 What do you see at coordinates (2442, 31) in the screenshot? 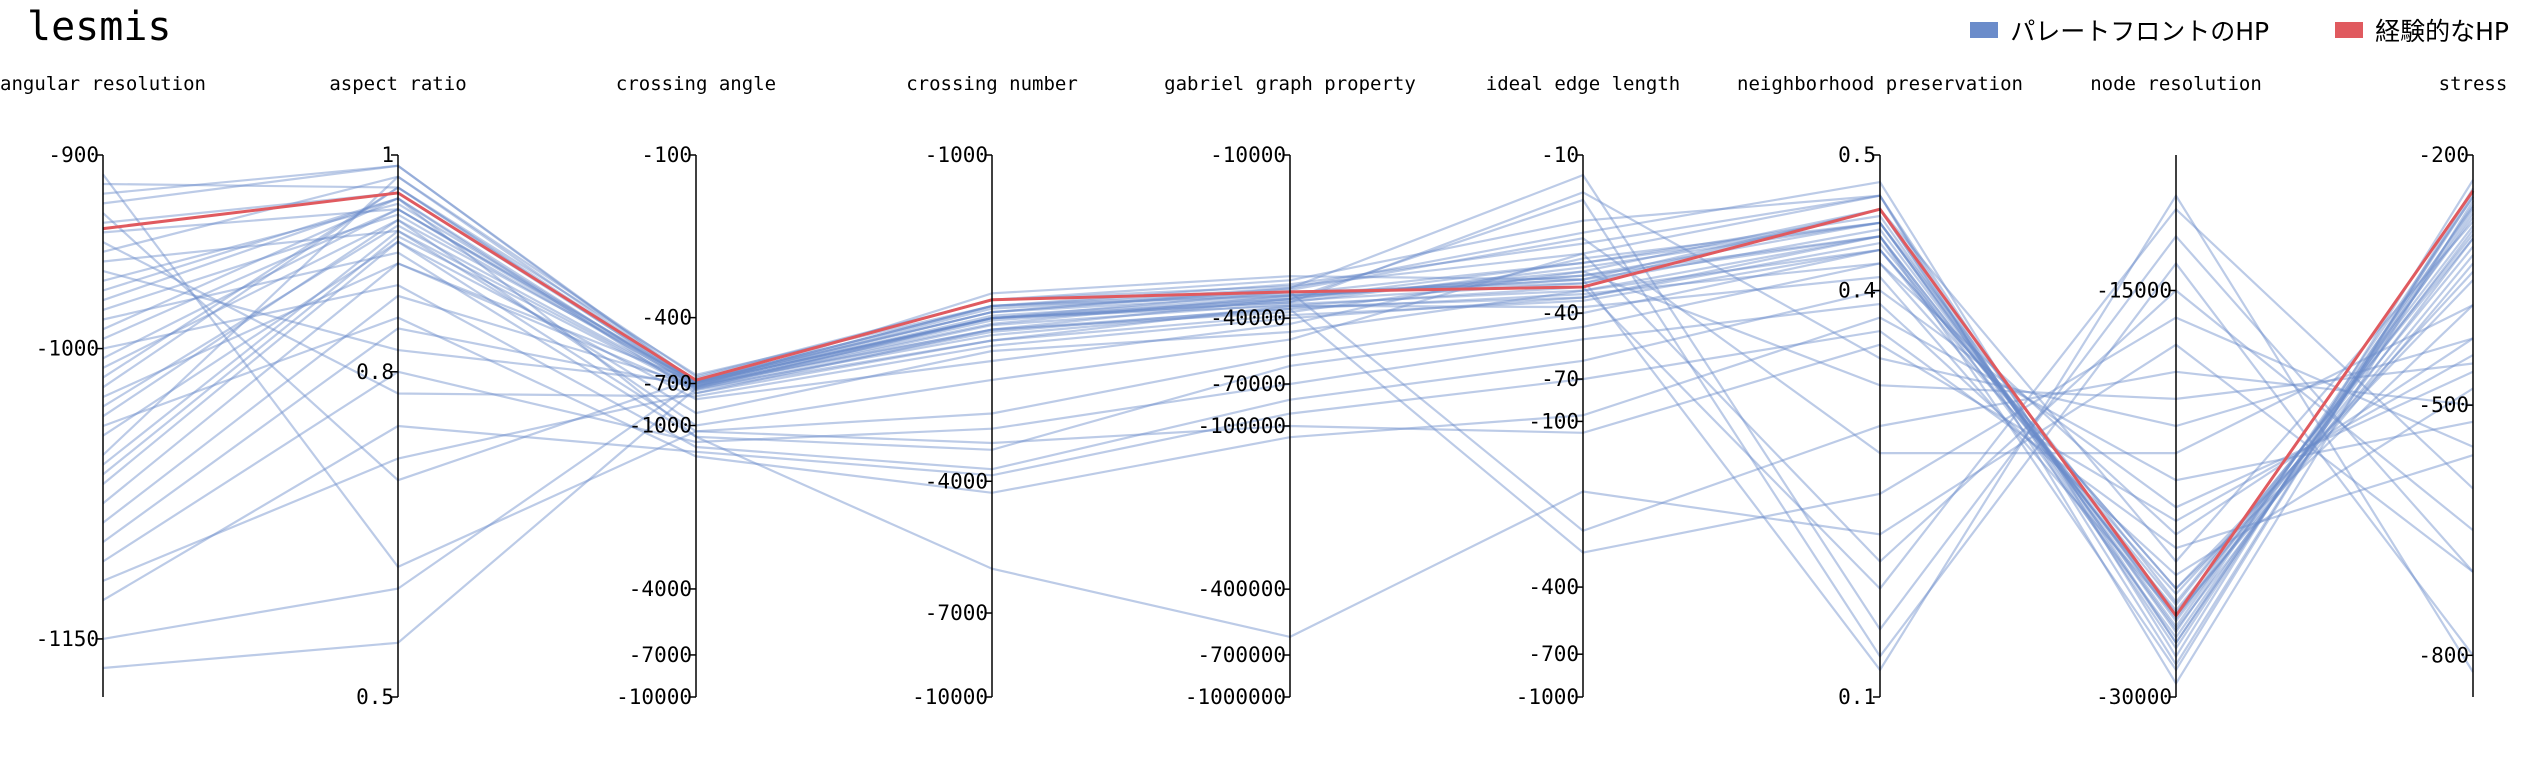
I see `legend-label-empirical: 経験的なHP` at bounding box center [2442, 31].